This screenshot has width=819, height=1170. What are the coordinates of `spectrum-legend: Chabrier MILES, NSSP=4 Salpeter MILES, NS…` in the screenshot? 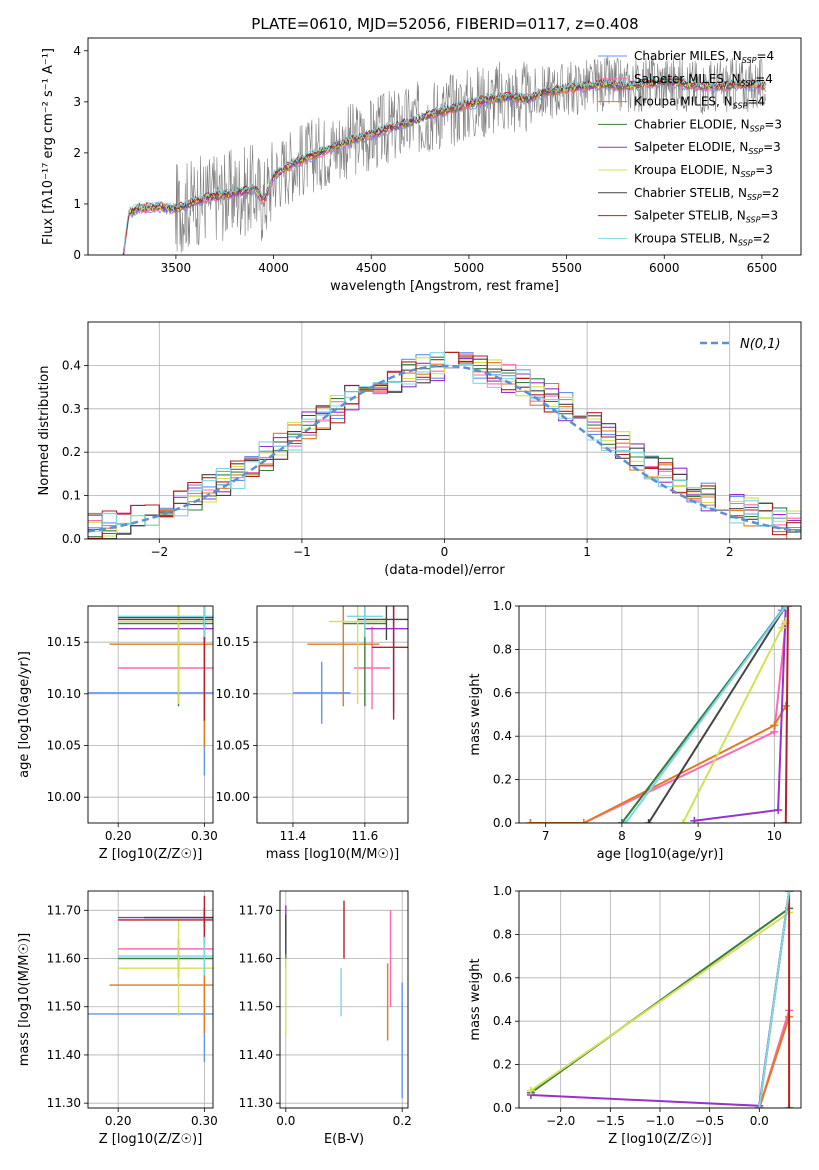 It's located at (690, 148).